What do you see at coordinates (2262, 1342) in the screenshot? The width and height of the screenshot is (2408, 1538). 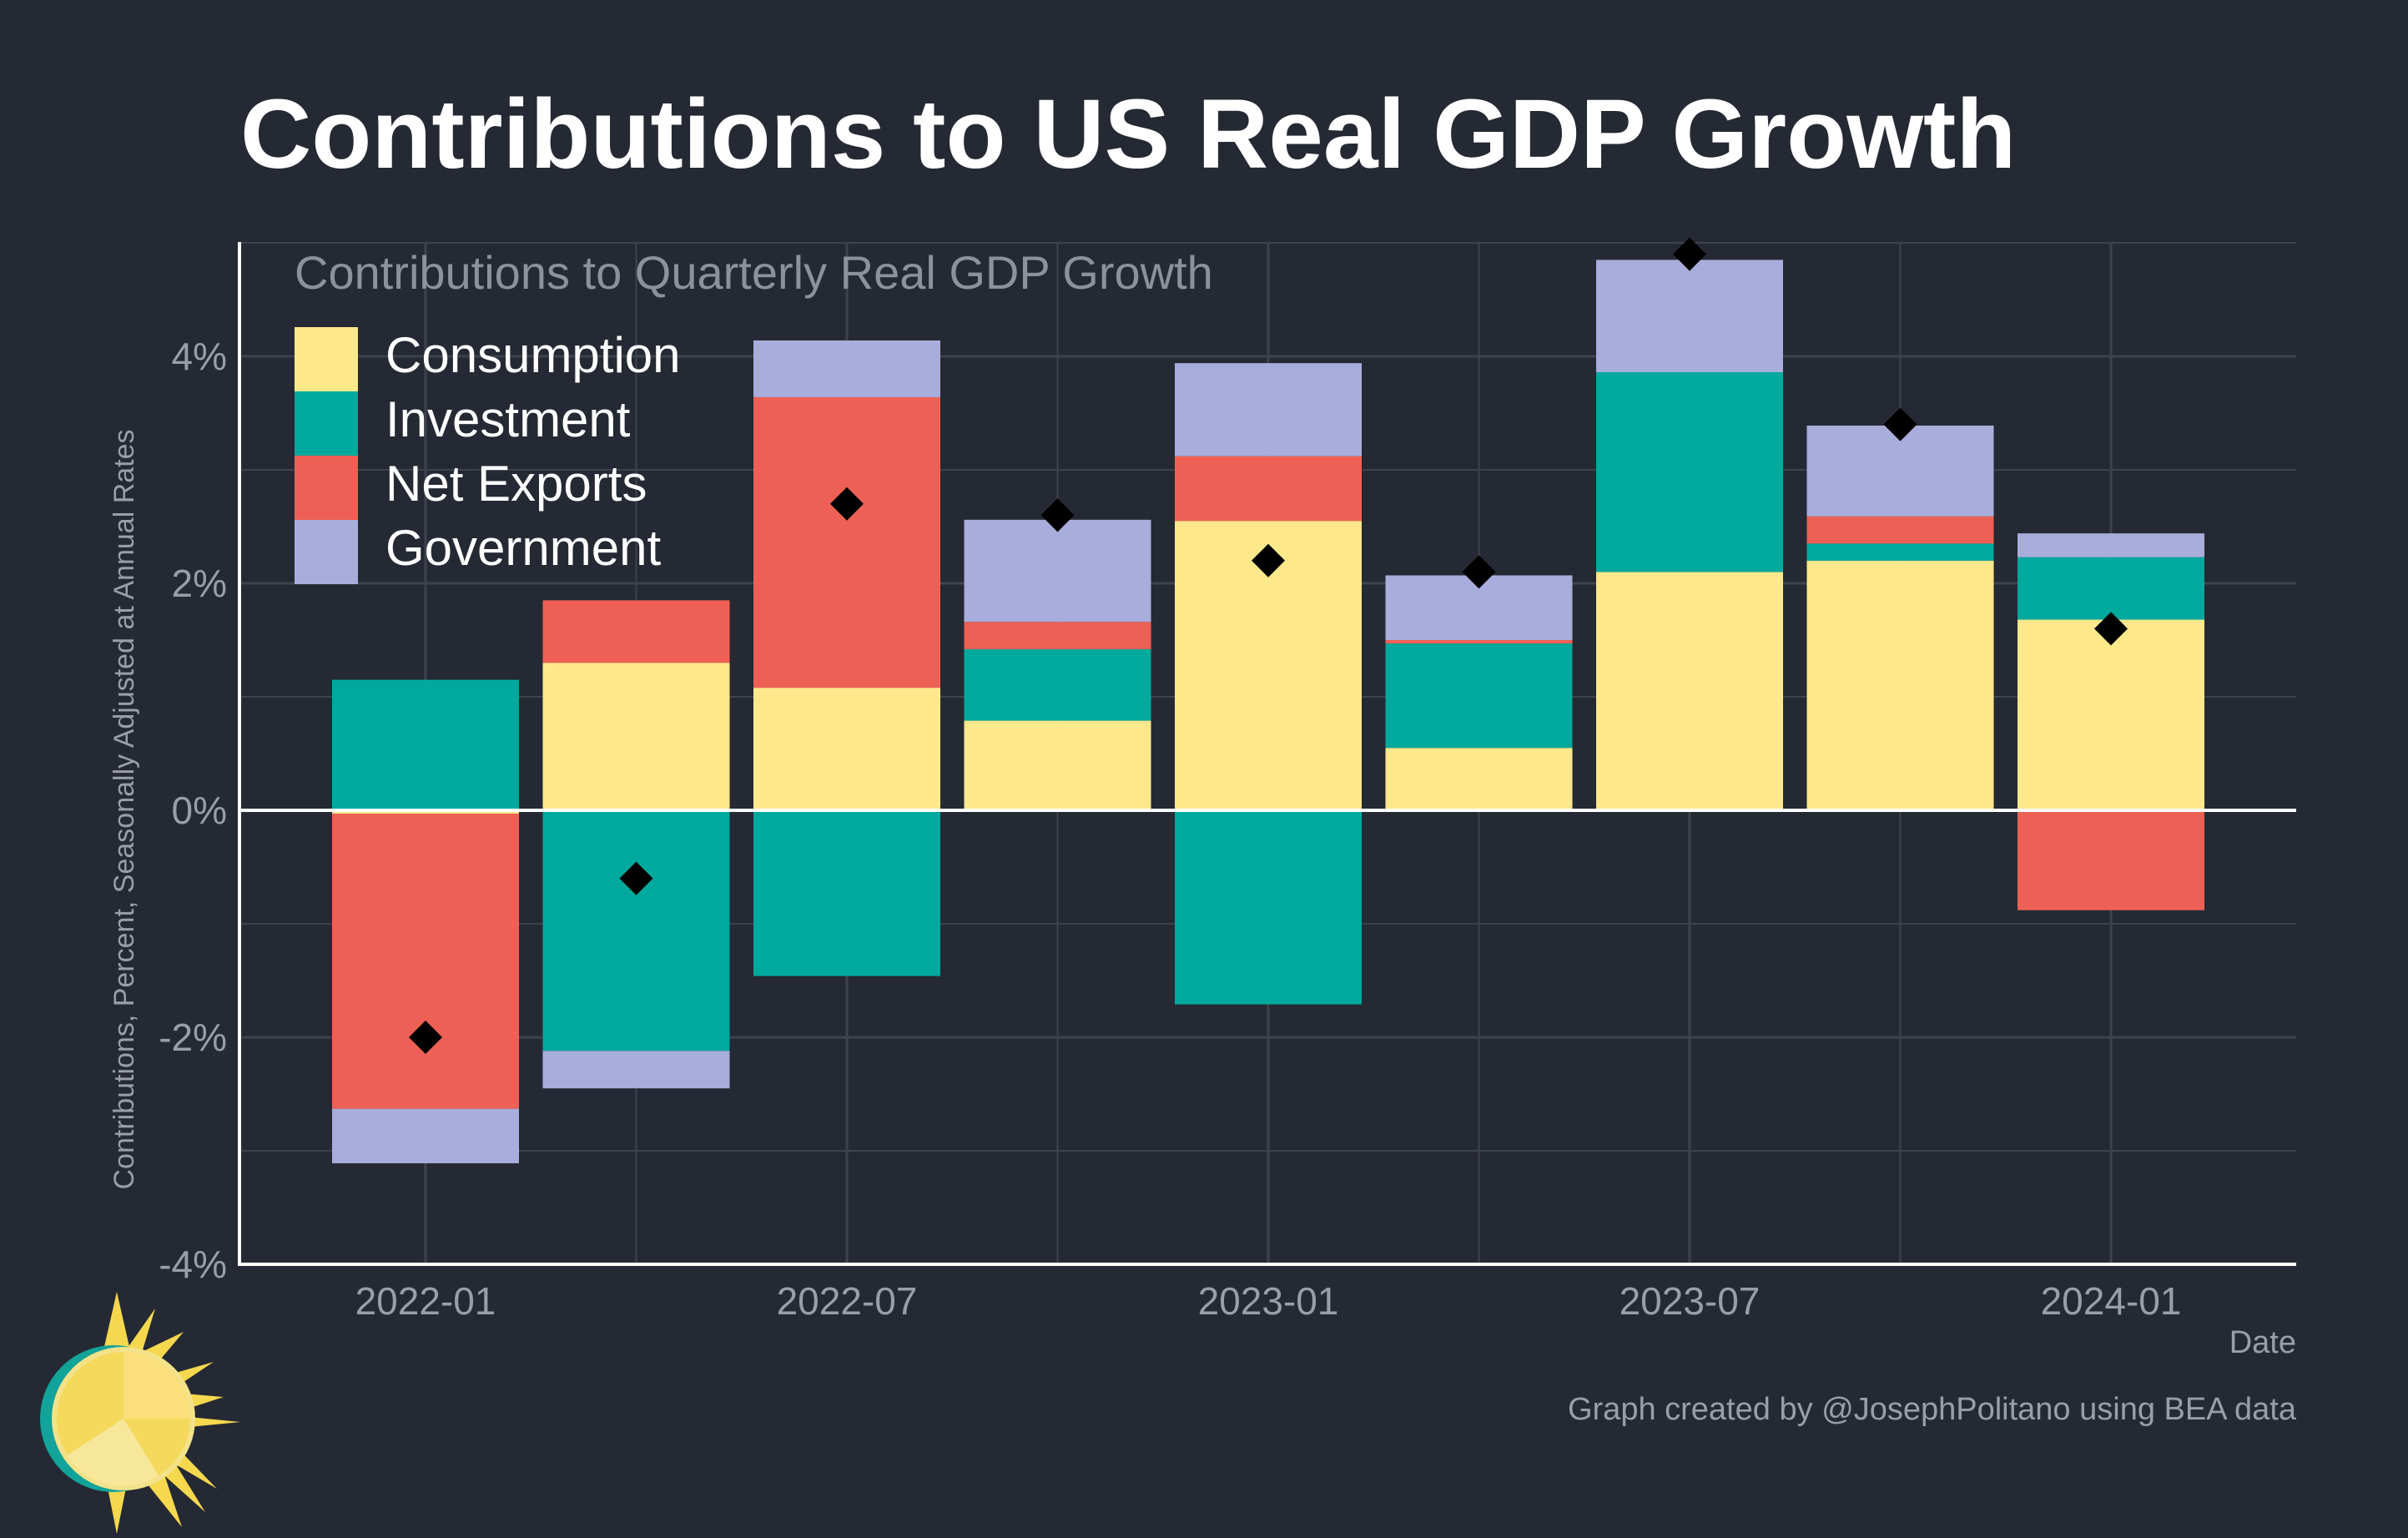 I see `x-axis-label: Date` at bounding box center [2262, 1342].